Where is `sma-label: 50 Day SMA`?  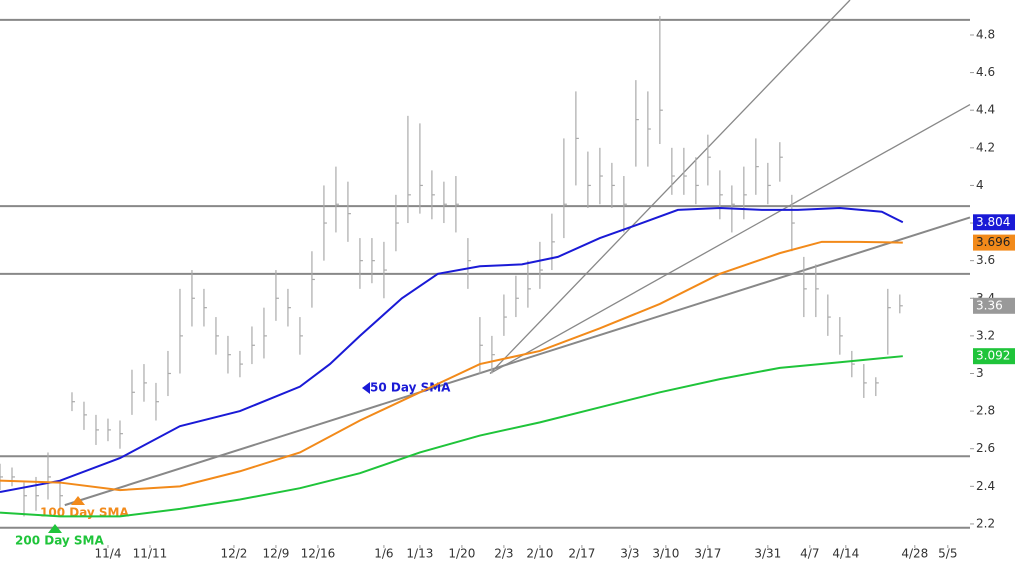 sma-label: 50 Day SMA is located at coordinates (410, 388).